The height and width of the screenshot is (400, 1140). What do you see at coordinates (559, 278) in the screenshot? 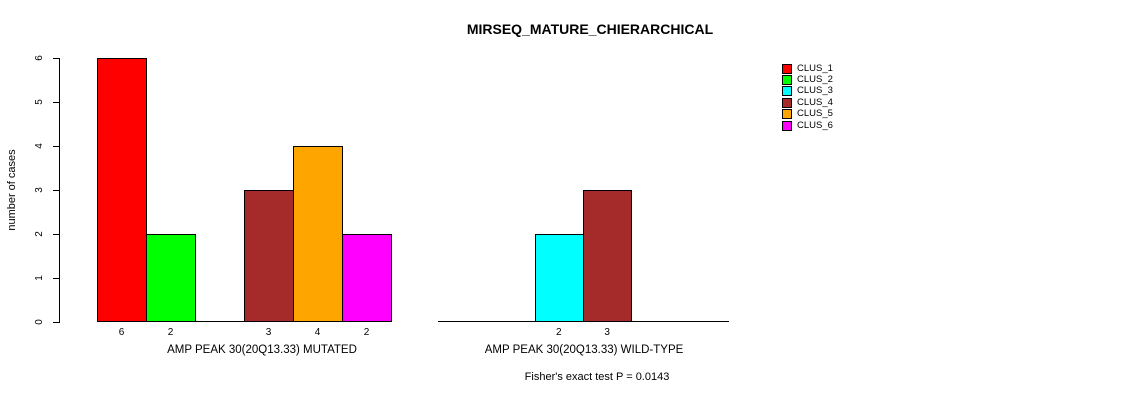
I see `bar-clus_3-group2` at bounding box center [559, 278].